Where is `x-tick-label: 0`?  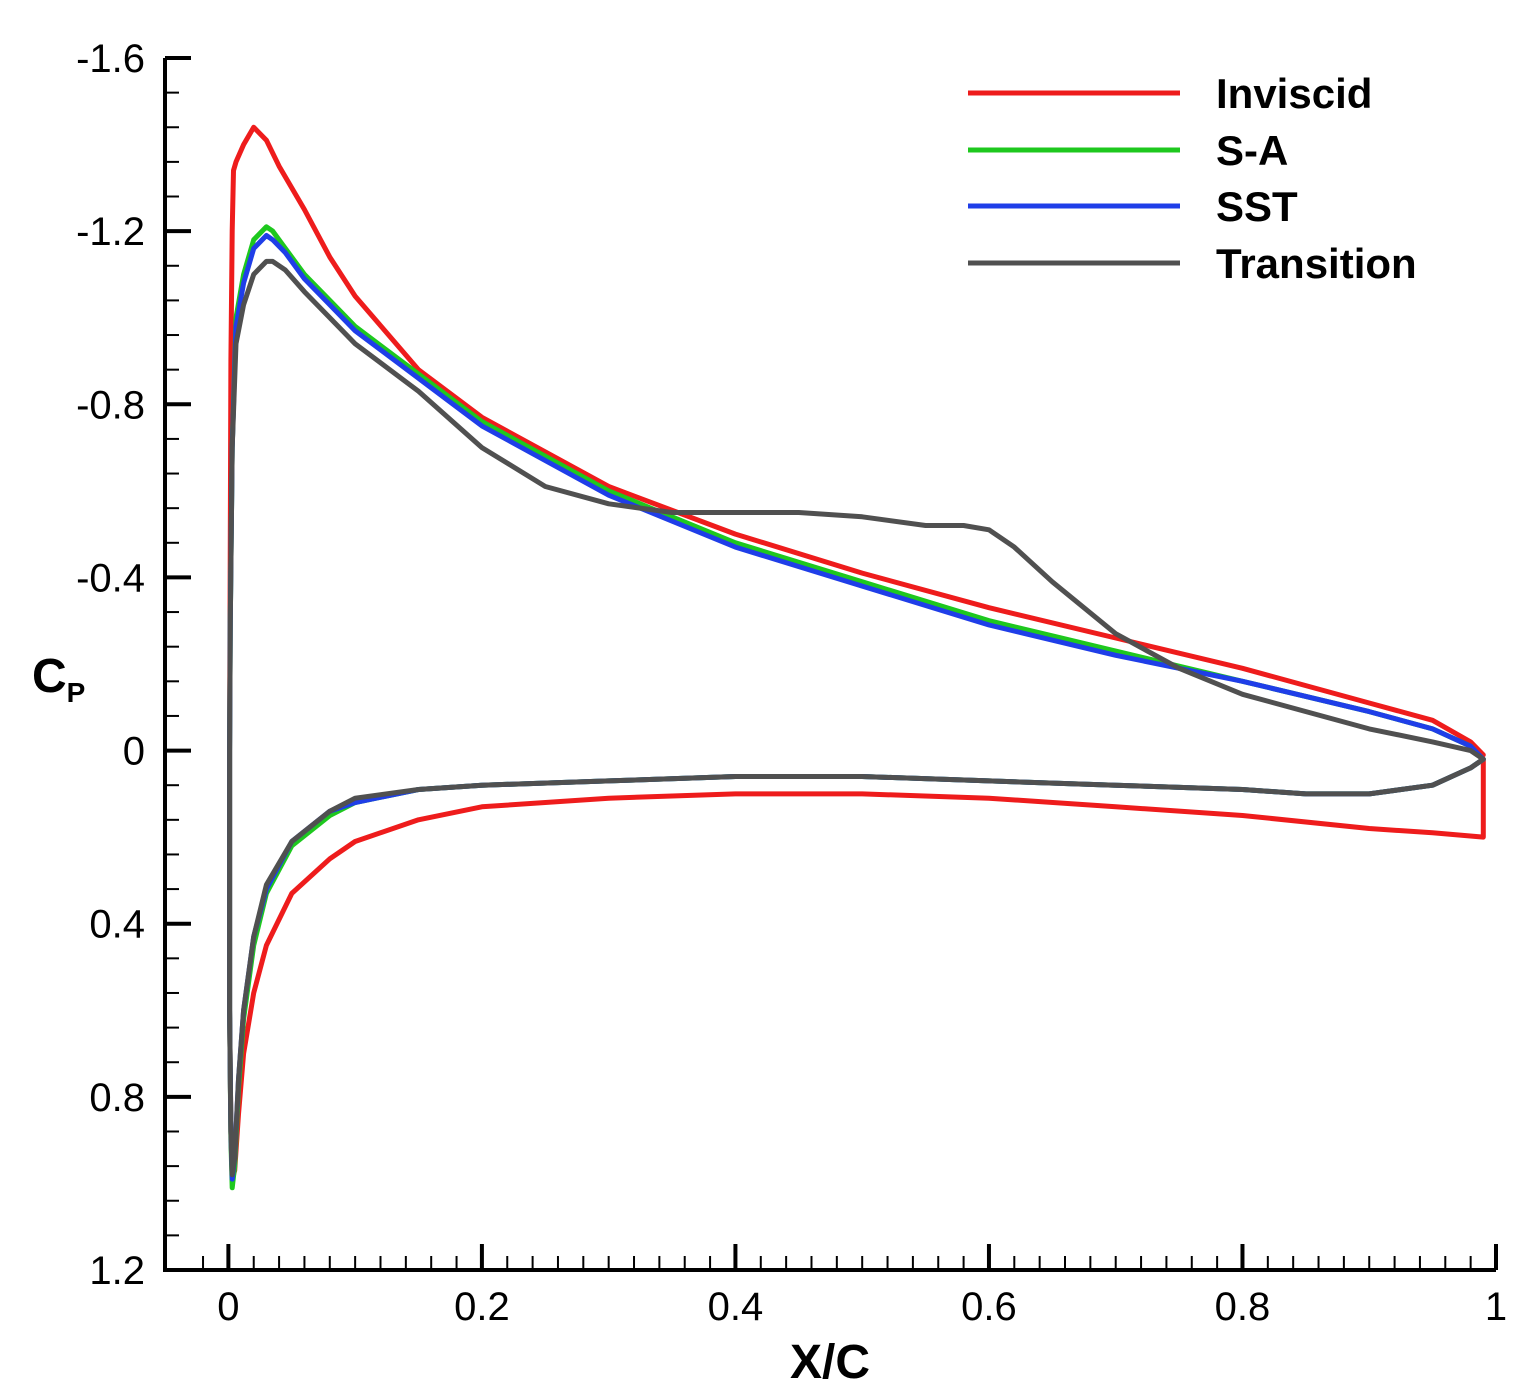
x-tick-label: 0 is located at coordinates (228, 1307).